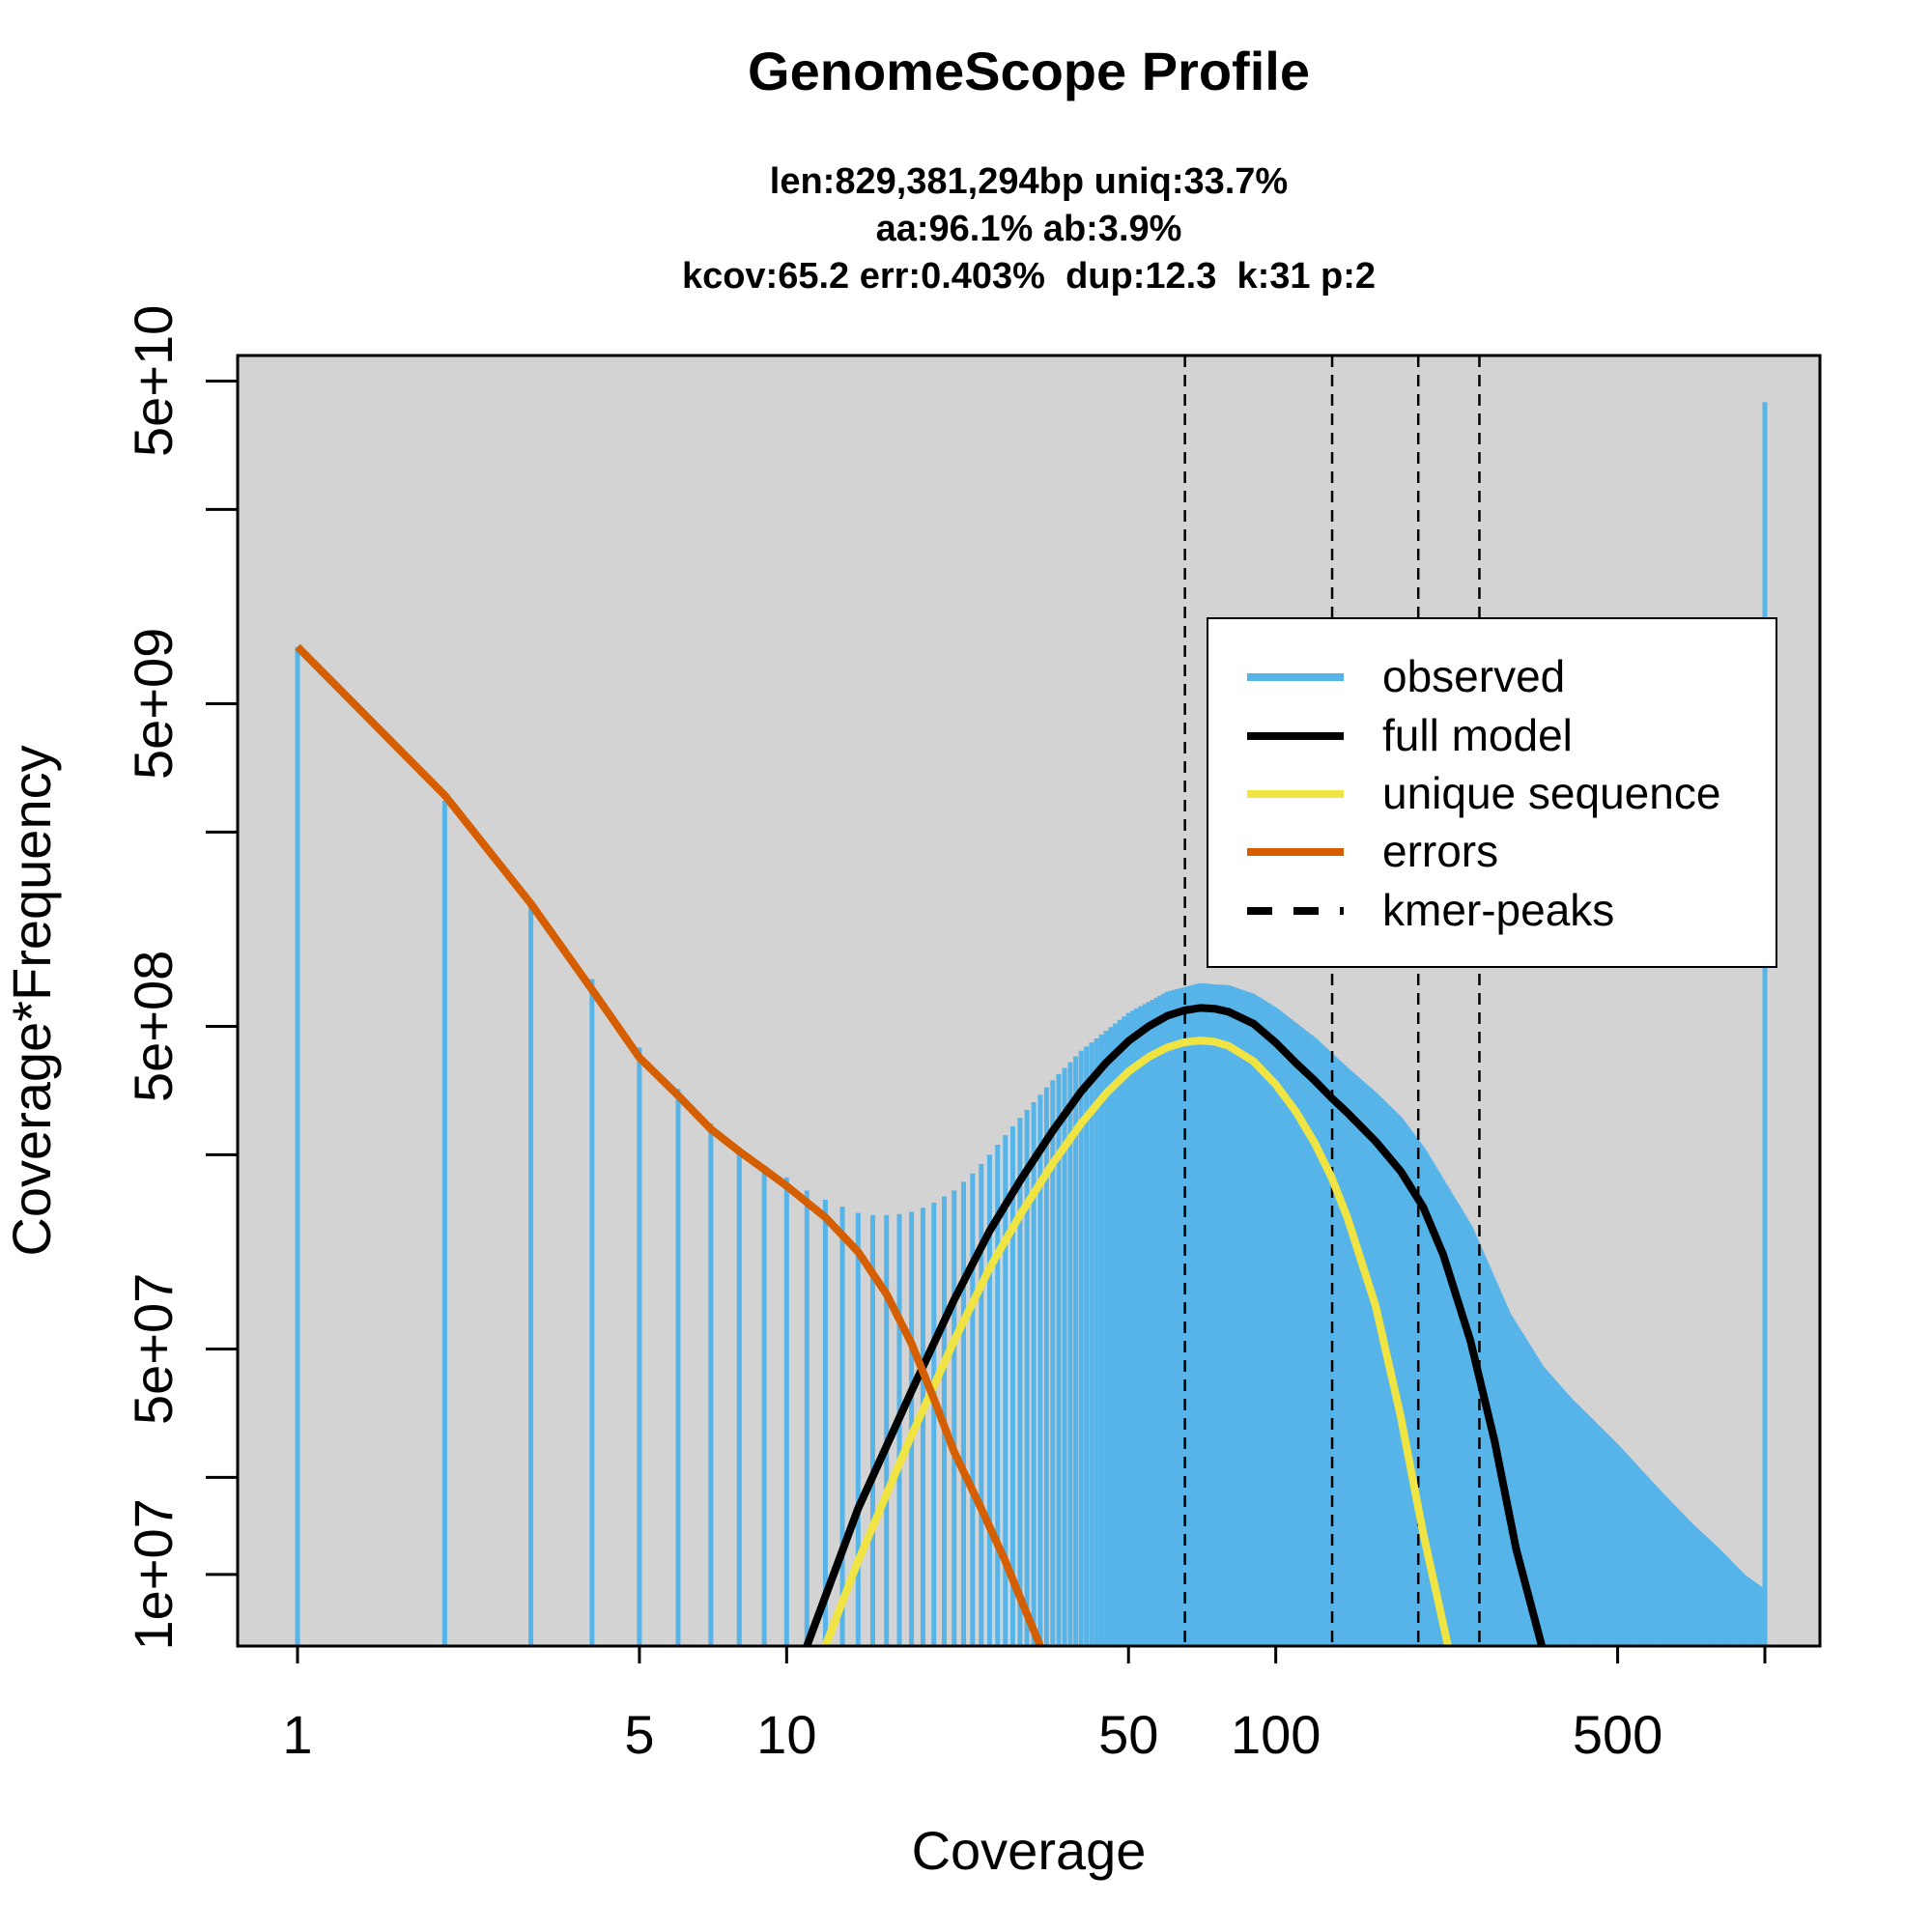 Image resolution: width=1932 pixels, height=1932 pixels. I want to click on chart-title: GenomeScope Profile, so click(1029, 71).